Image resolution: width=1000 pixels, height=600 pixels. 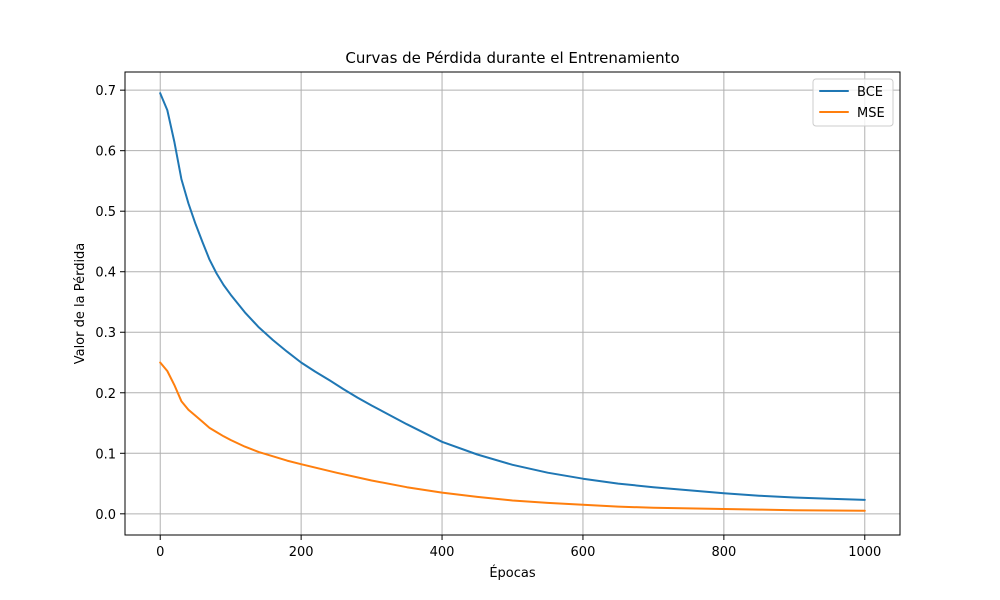 I want to click on y-tick-label: 0.6, so click(x=105, y=152).